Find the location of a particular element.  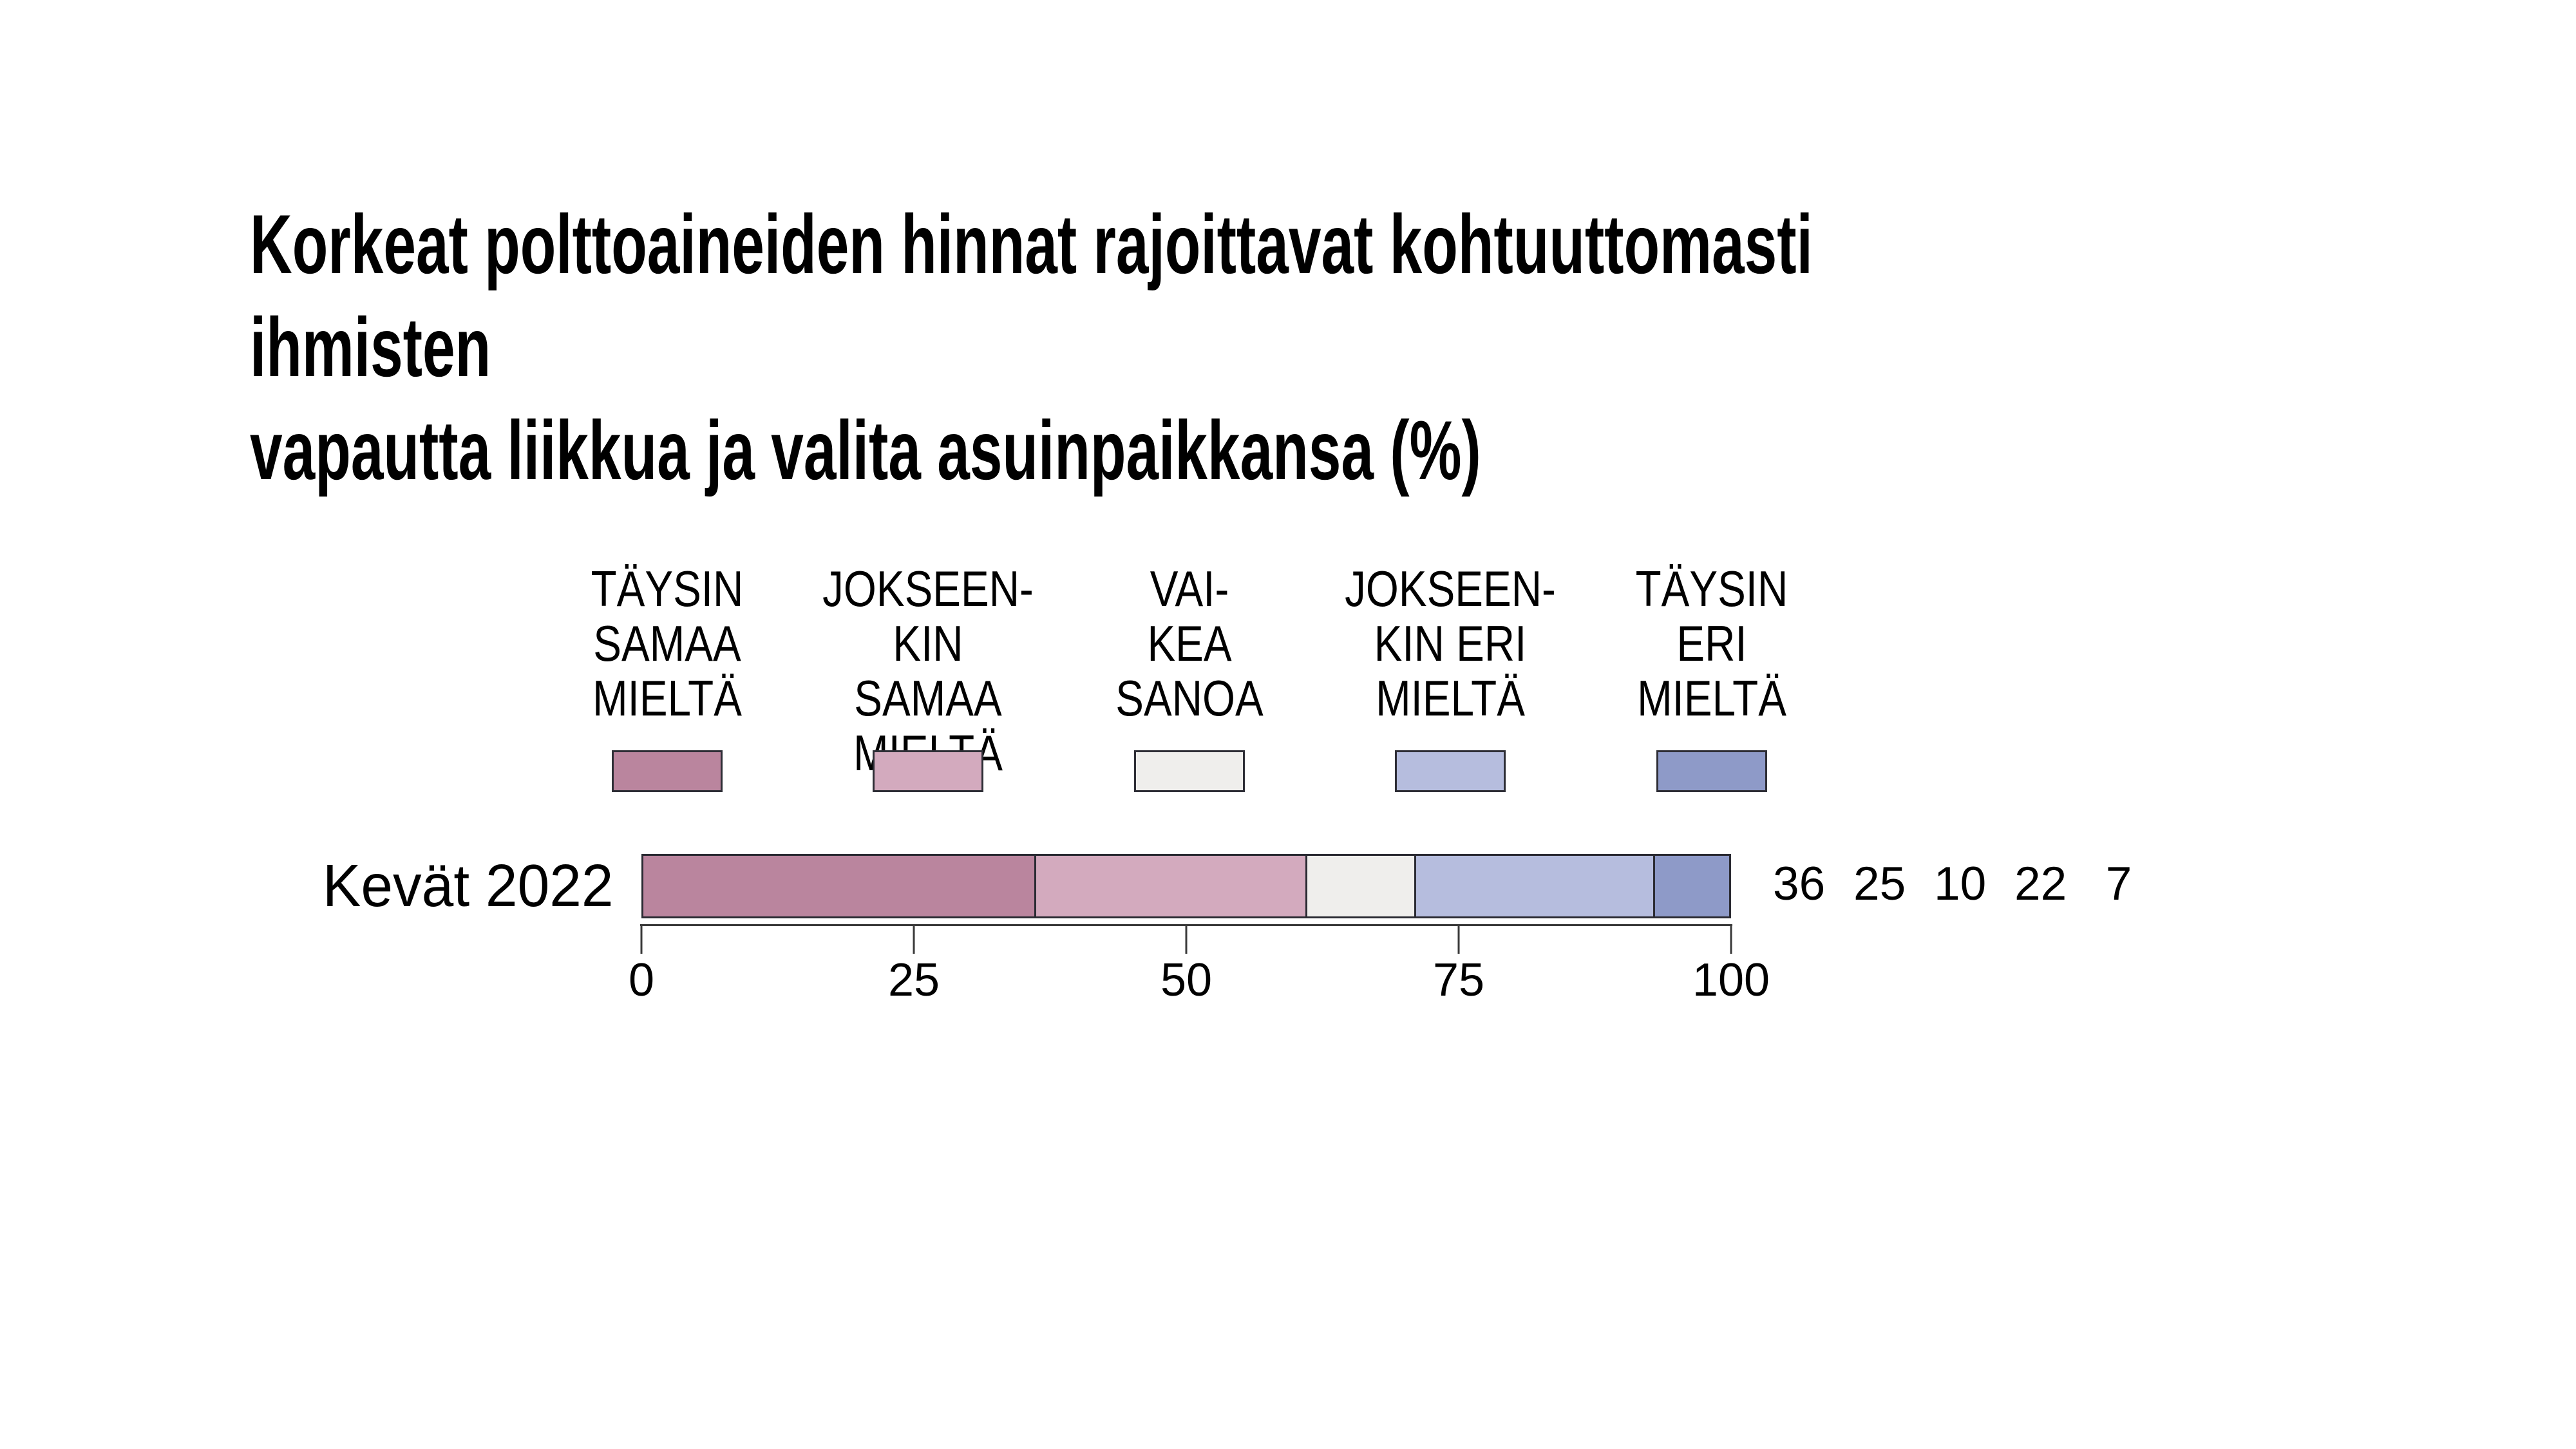

x-axis-tick-label: 0 is located at coordinates (641, 980).